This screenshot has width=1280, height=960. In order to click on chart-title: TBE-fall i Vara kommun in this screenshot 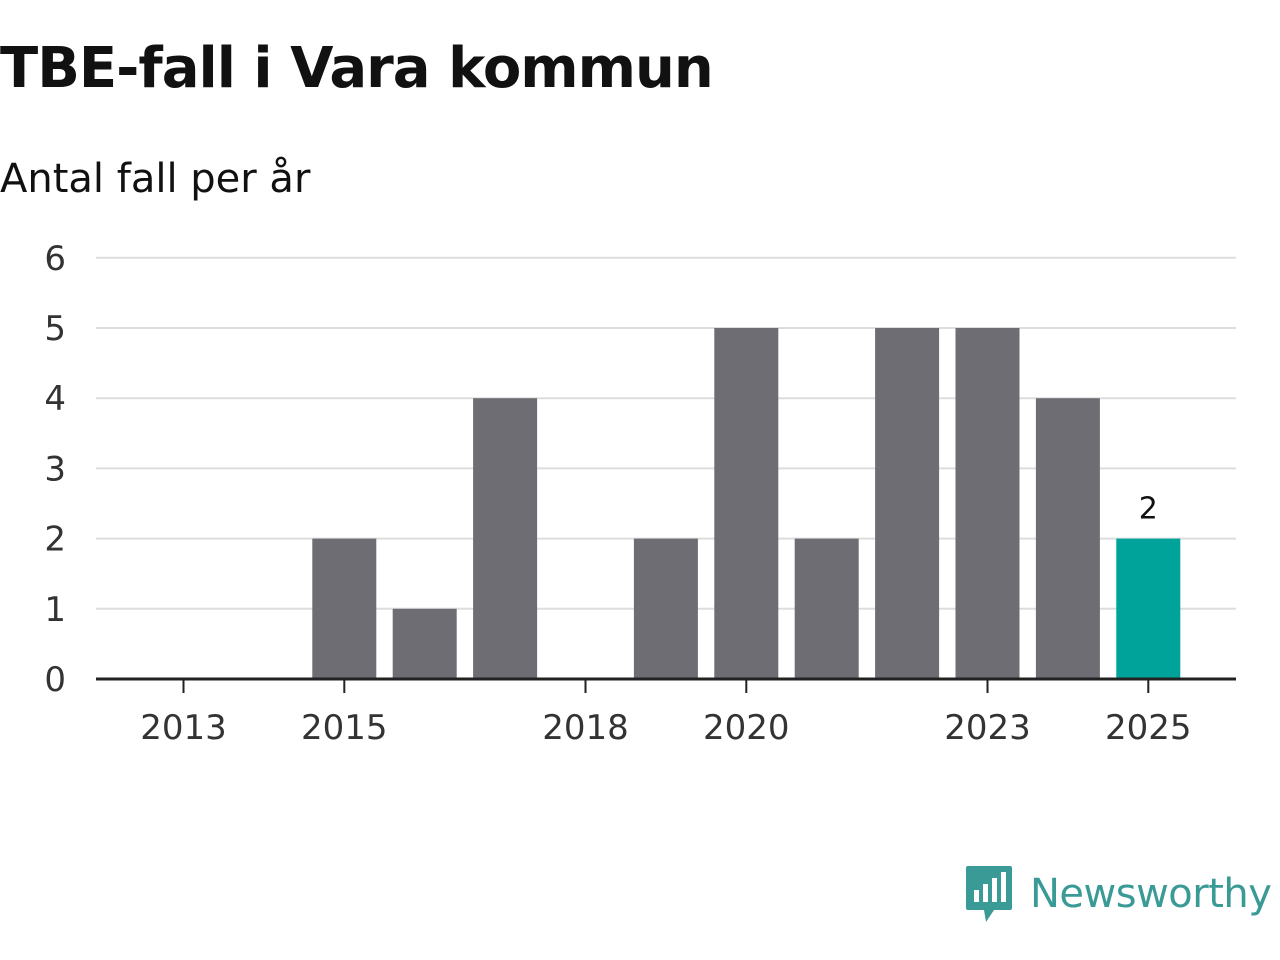, I will do `click(357, 68)`.